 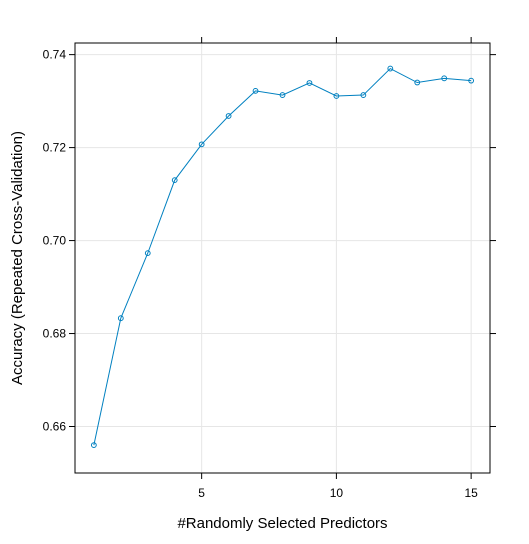 I want to click on y-tick-label: 0.70, so click(x=55, y=241).